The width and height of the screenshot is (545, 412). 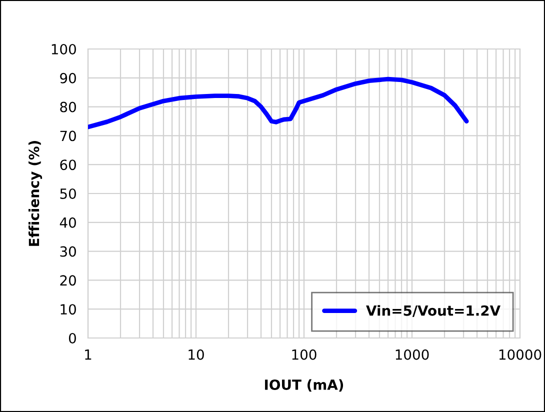 What do you see at coordinates (88, 355) in the screenshot?
I see `x-tick-label: 1` at bounding box center [88, 355].